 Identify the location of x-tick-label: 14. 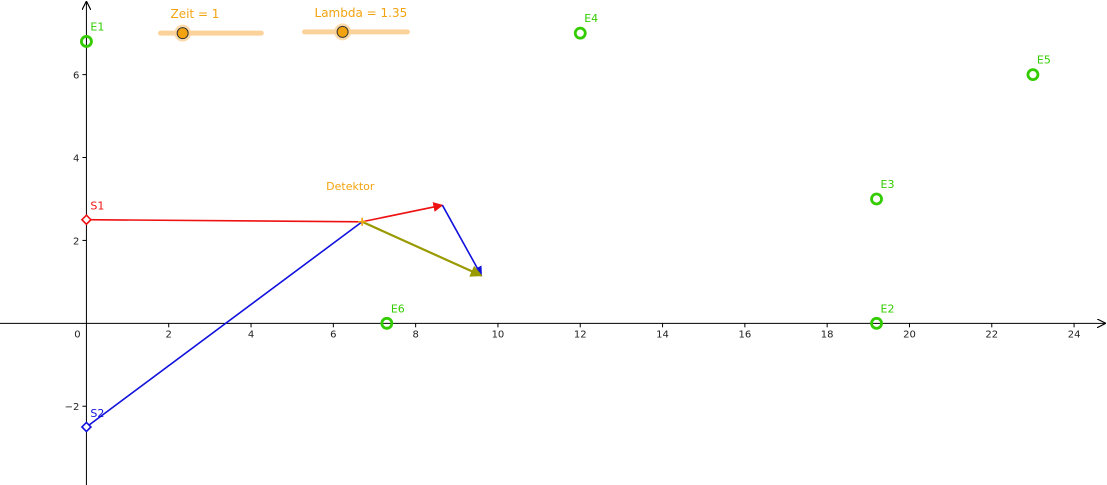
(662, 334).